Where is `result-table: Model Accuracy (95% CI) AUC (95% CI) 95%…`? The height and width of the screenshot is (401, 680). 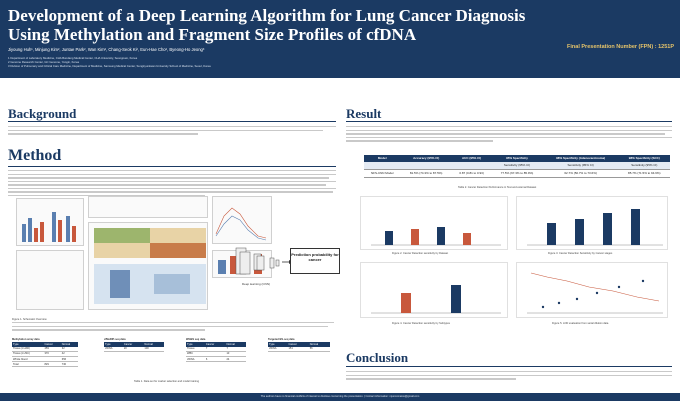 result-table: Model Accuracy (95% CI) AUC (95% CI) 95%… is located at coordinates (517, 167).